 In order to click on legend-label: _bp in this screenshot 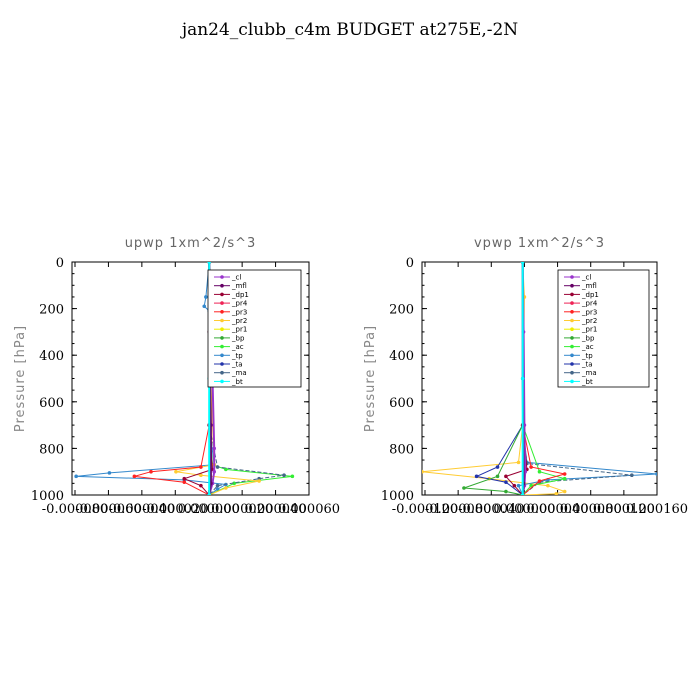, I will do `click(588, 338)`.